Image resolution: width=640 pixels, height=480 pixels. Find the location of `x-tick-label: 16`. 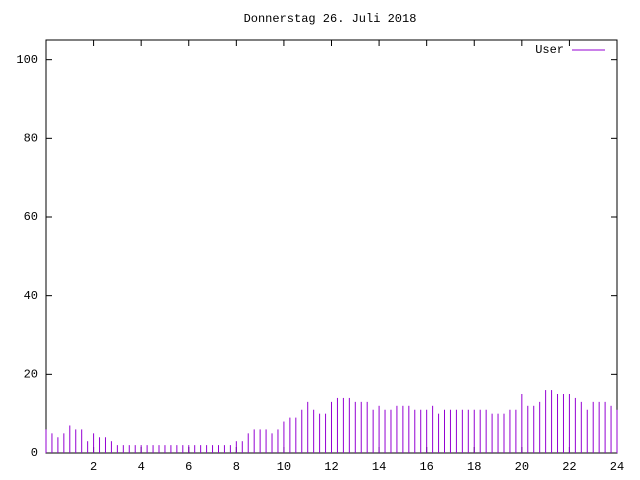

x-tick-label: 16 is located at coordinates (426, 467).